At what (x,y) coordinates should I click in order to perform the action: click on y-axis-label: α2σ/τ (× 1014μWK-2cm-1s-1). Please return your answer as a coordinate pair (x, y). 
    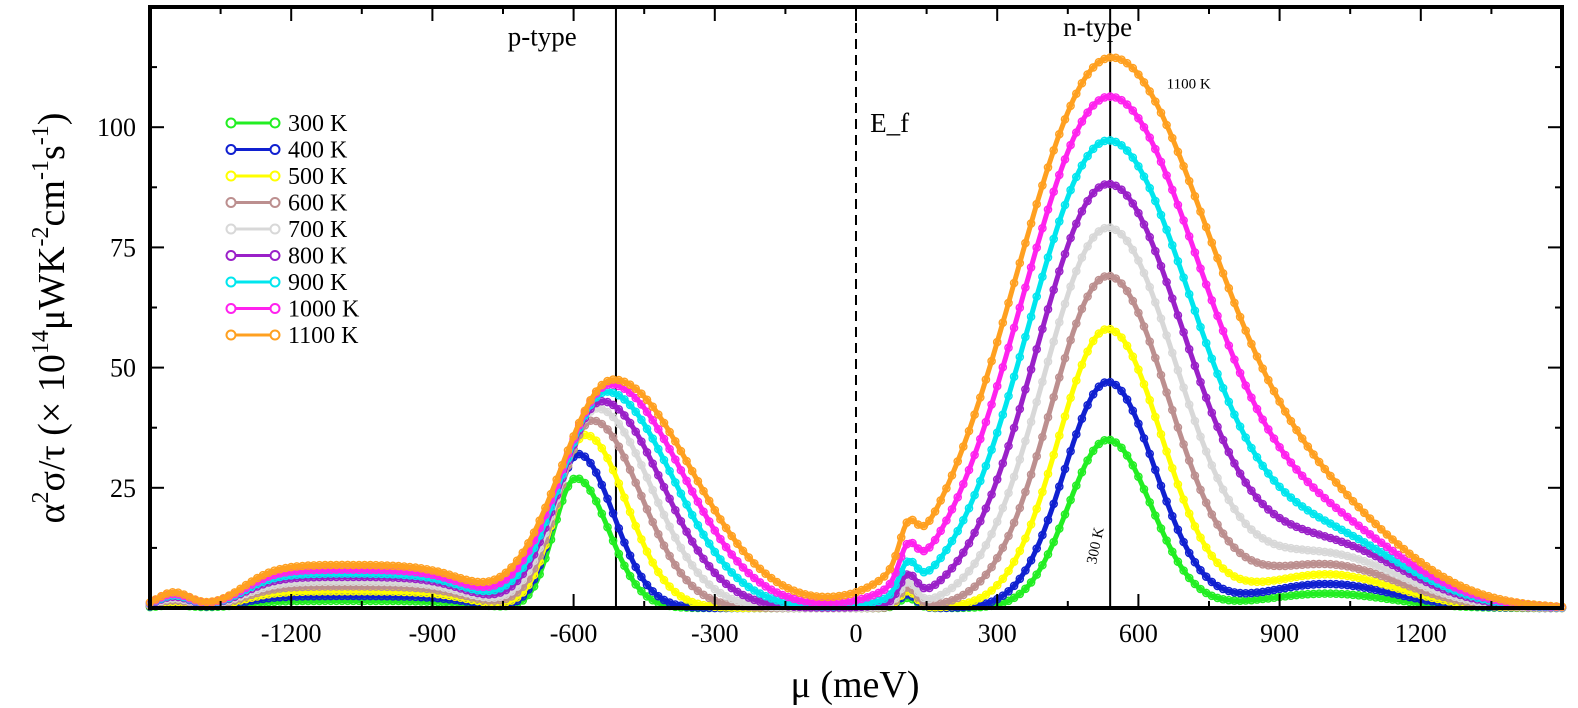
    Looking at the image, I should click on (50, 318).